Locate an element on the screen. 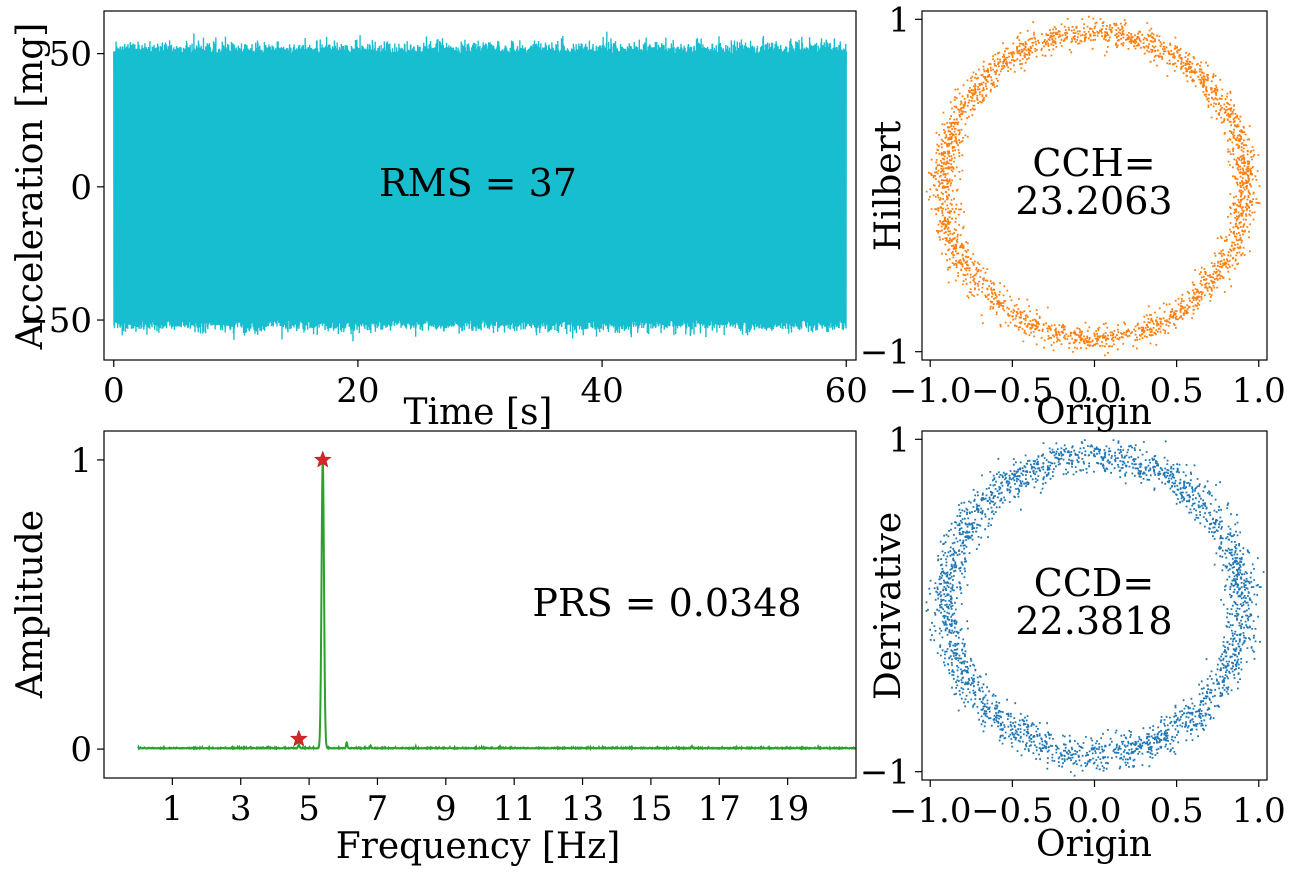 This screenshot has width=1290, height=876. spectrum-xtick-label: 15 is located at coordinates (650, 809).